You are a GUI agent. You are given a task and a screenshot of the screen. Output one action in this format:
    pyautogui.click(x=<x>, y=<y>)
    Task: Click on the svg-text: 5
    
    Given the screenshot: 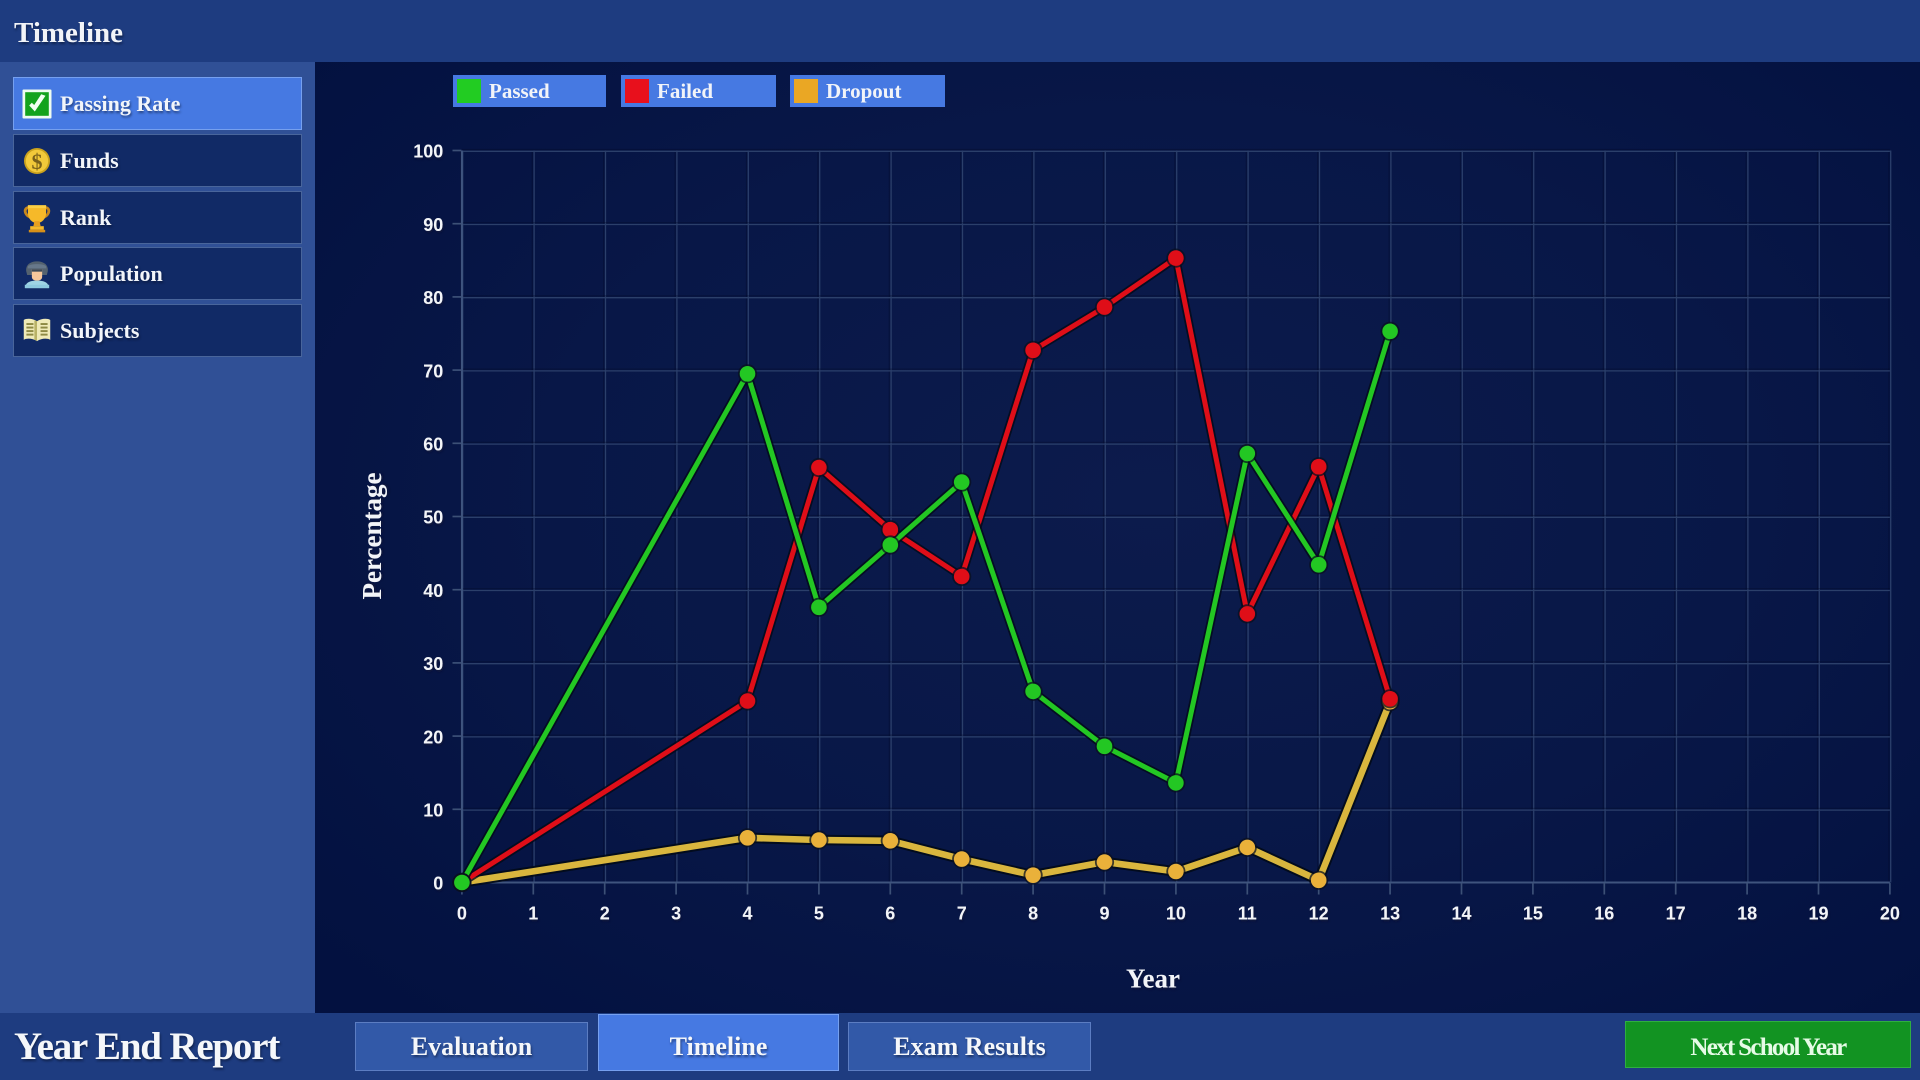 What is the action you would take?
    pyautogui.click(x=819, y=914)
    